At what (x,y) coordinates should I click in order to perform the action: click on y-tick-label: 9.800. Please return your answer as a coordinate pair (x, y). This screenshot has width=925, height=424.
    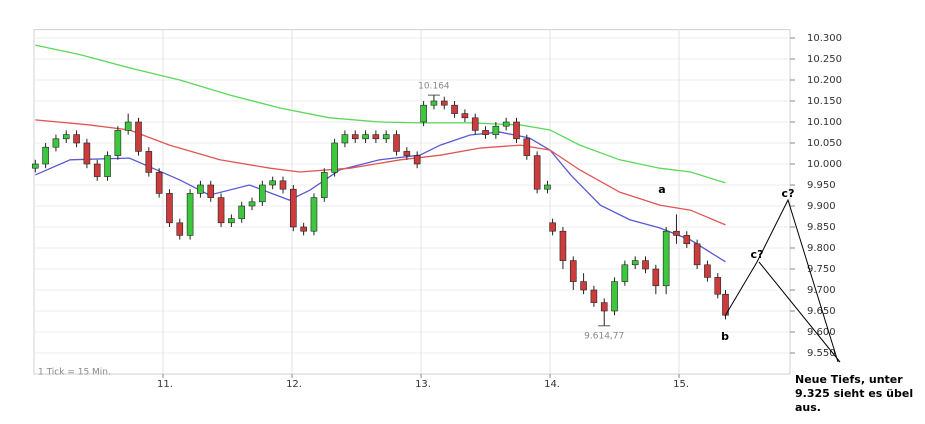
    Looking at the image, I should click on (821, 248).